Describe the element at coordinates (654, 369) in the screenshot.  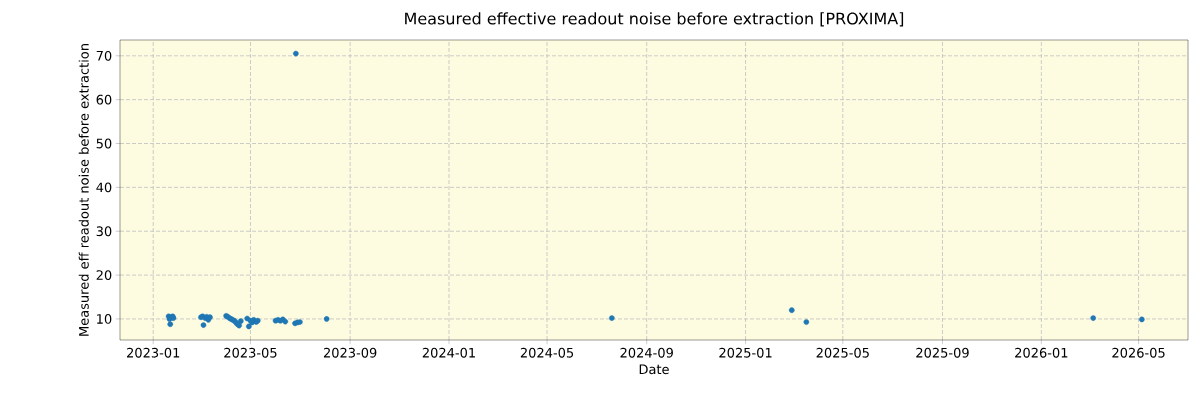
I see `x-axis-title: Date` at that location.